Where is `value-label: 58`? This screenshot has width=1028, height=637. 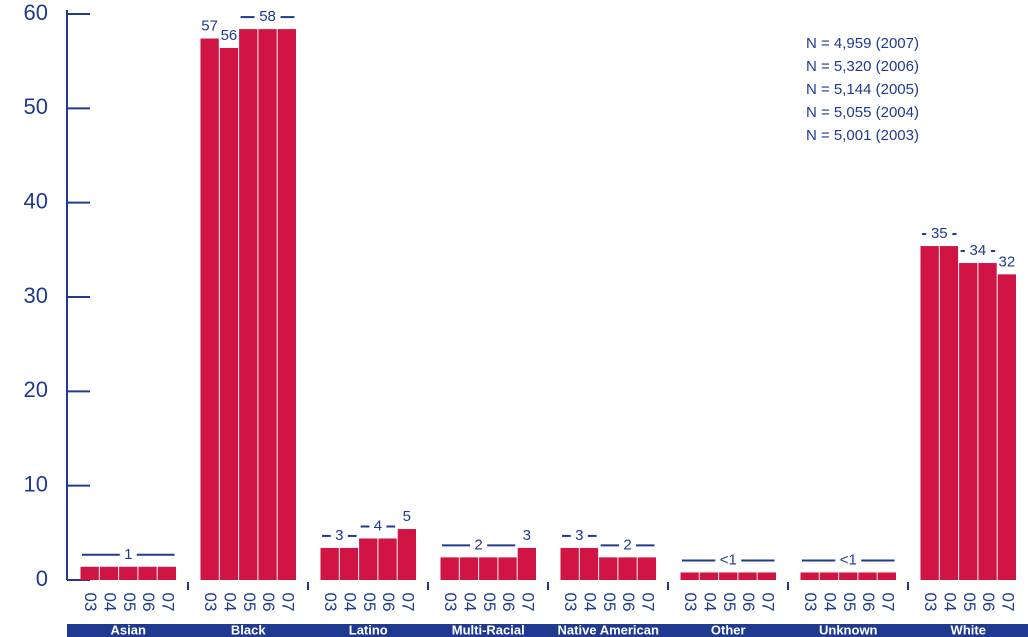 value-label: 58 is located at coordinates (267, 16).